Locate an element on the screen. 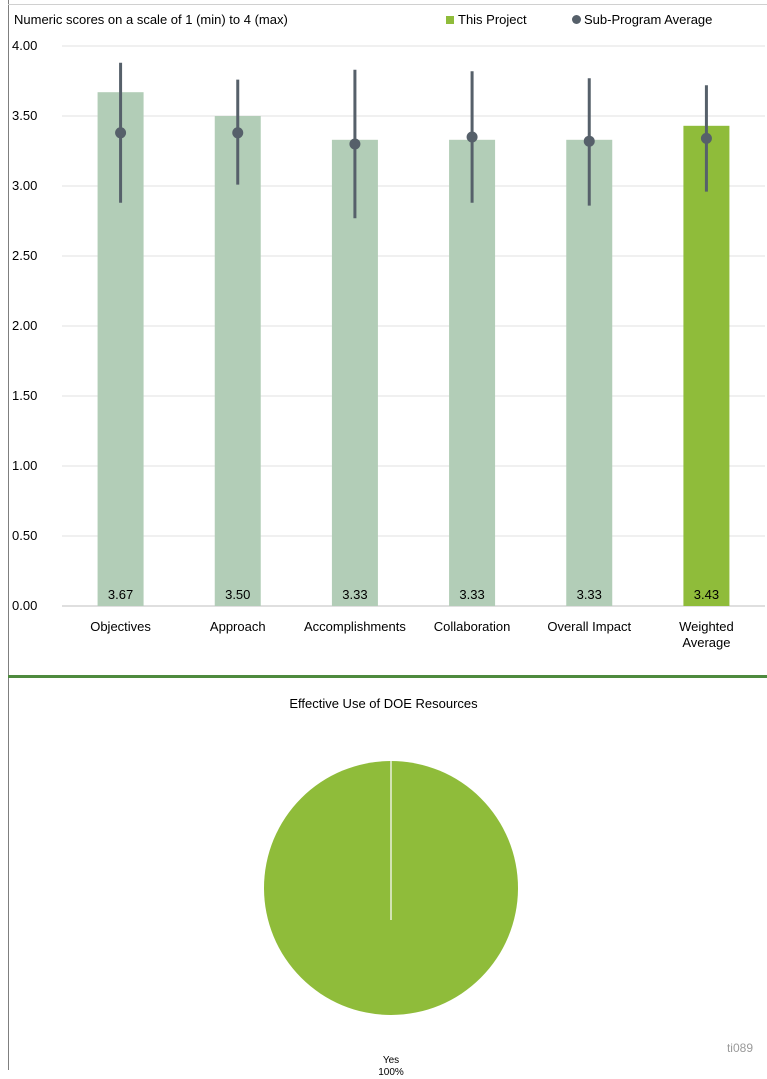 Image resolution: width=767 pixels, height=1079 pixels. y-tick-label: 0.00 is located at coordinates (24, 605).